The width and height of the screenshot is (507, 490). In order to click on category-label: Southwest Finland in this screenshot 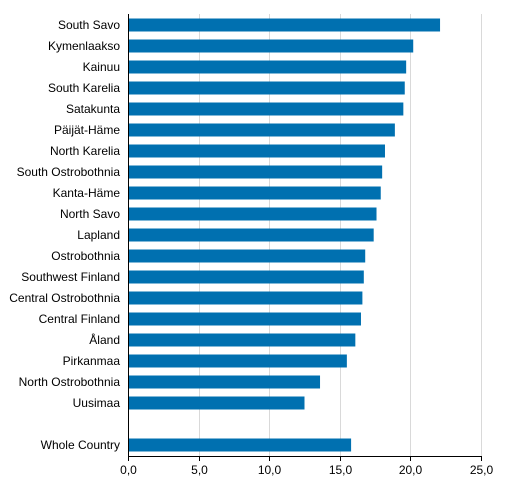, I will do `click(70, 277)`.